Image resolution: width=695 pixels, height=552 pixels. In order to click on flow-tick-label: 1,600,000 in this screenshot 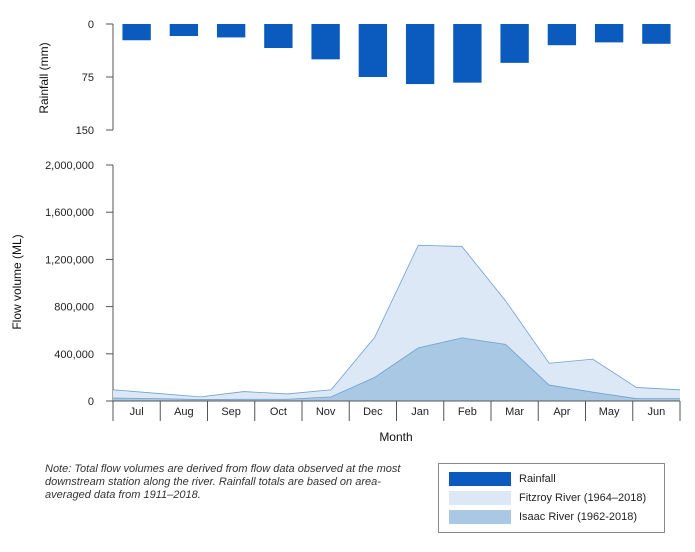, I will do `click(69, 213)`.